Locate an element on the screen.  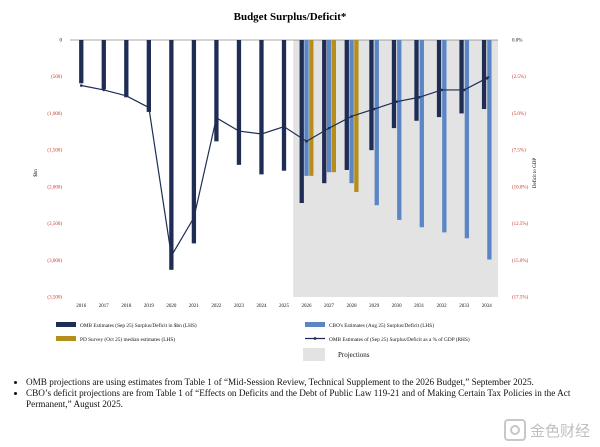
watermark: 金色财经 is located at coordinates (546, 430).